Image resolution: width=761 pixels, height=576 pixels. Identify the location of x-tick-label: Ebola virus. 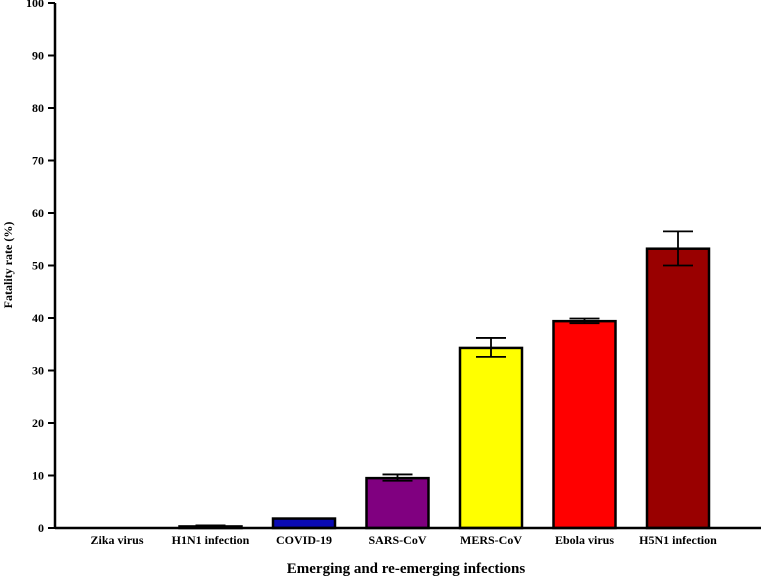
(584, 540).